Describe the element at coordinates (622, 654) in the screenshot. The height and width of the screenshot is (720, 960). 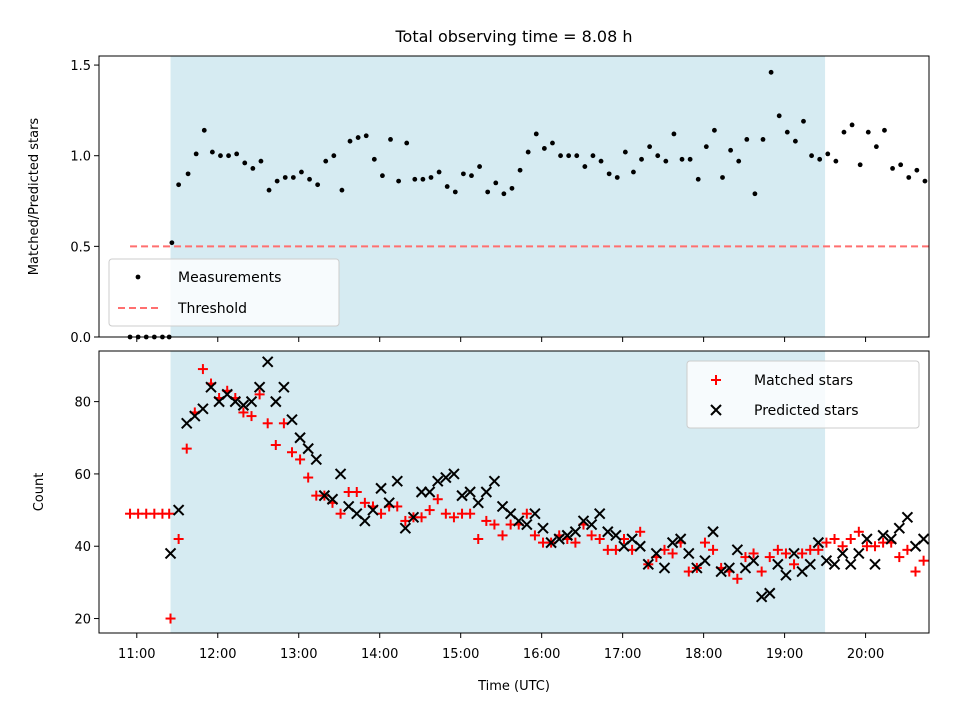
I see `x-tick-label: 17:00` at that location.